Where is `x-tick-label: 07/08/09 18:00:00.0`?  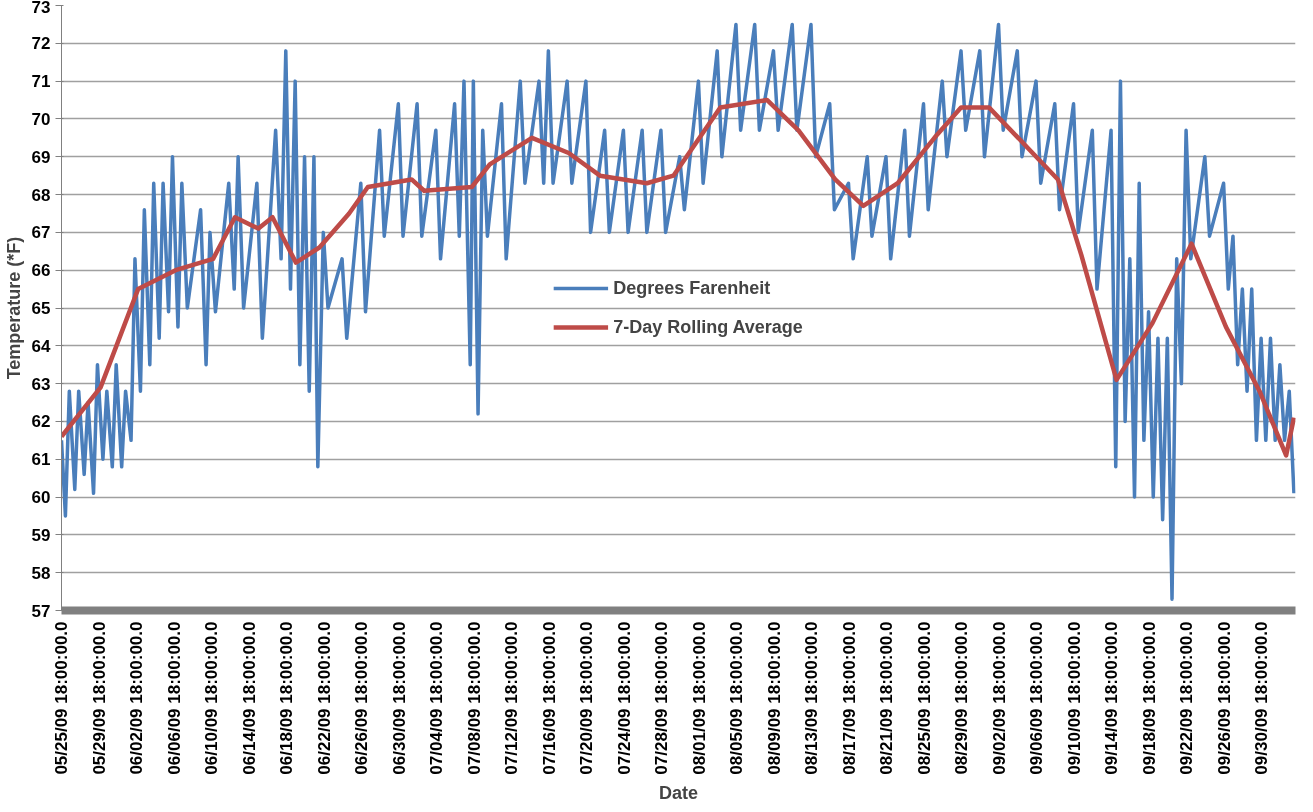
x-tick-label: 07/08/09 18:00:00.0 is located at coordinates (474, 698).